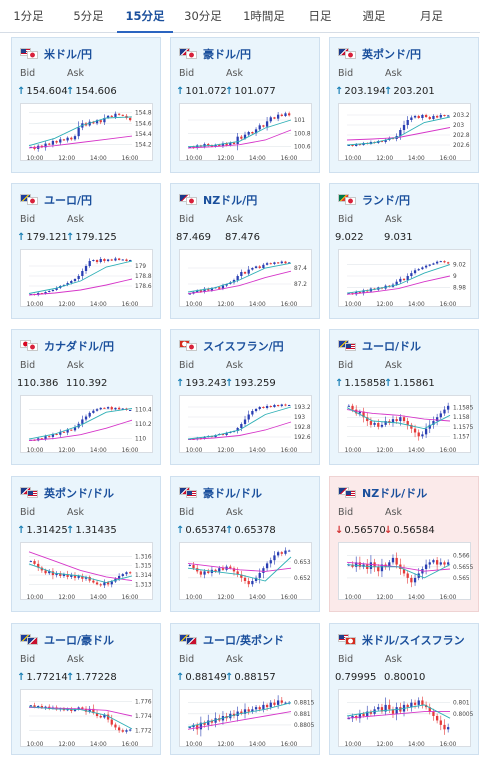  What do you see at coordinates (404, 132) in the screenshot?
I see `rate-chart: 203.2 203 202.8 202.6 10:00 12:00 14:00 16:00` at bounding box center [404, 132].